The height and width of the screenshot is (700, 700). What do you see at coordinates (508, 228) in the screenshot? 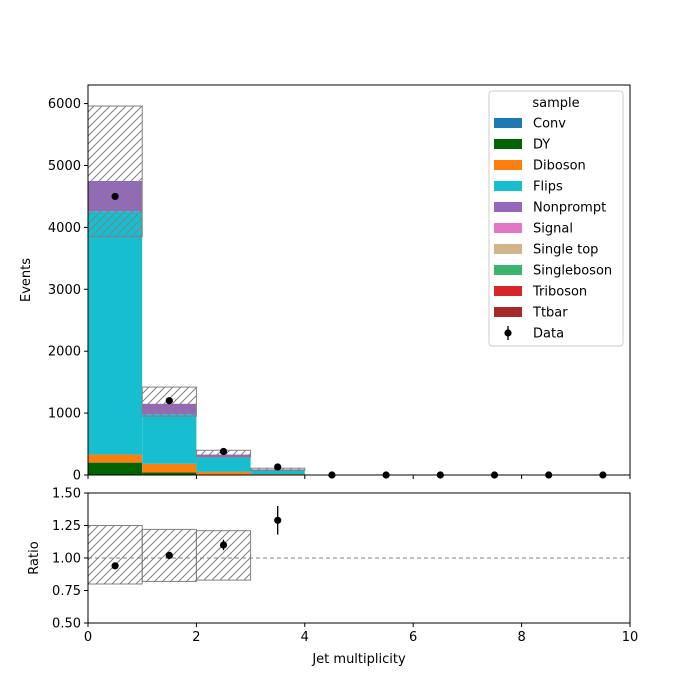
I see `legend-swatch-signal` at bounding box center [508, 228].